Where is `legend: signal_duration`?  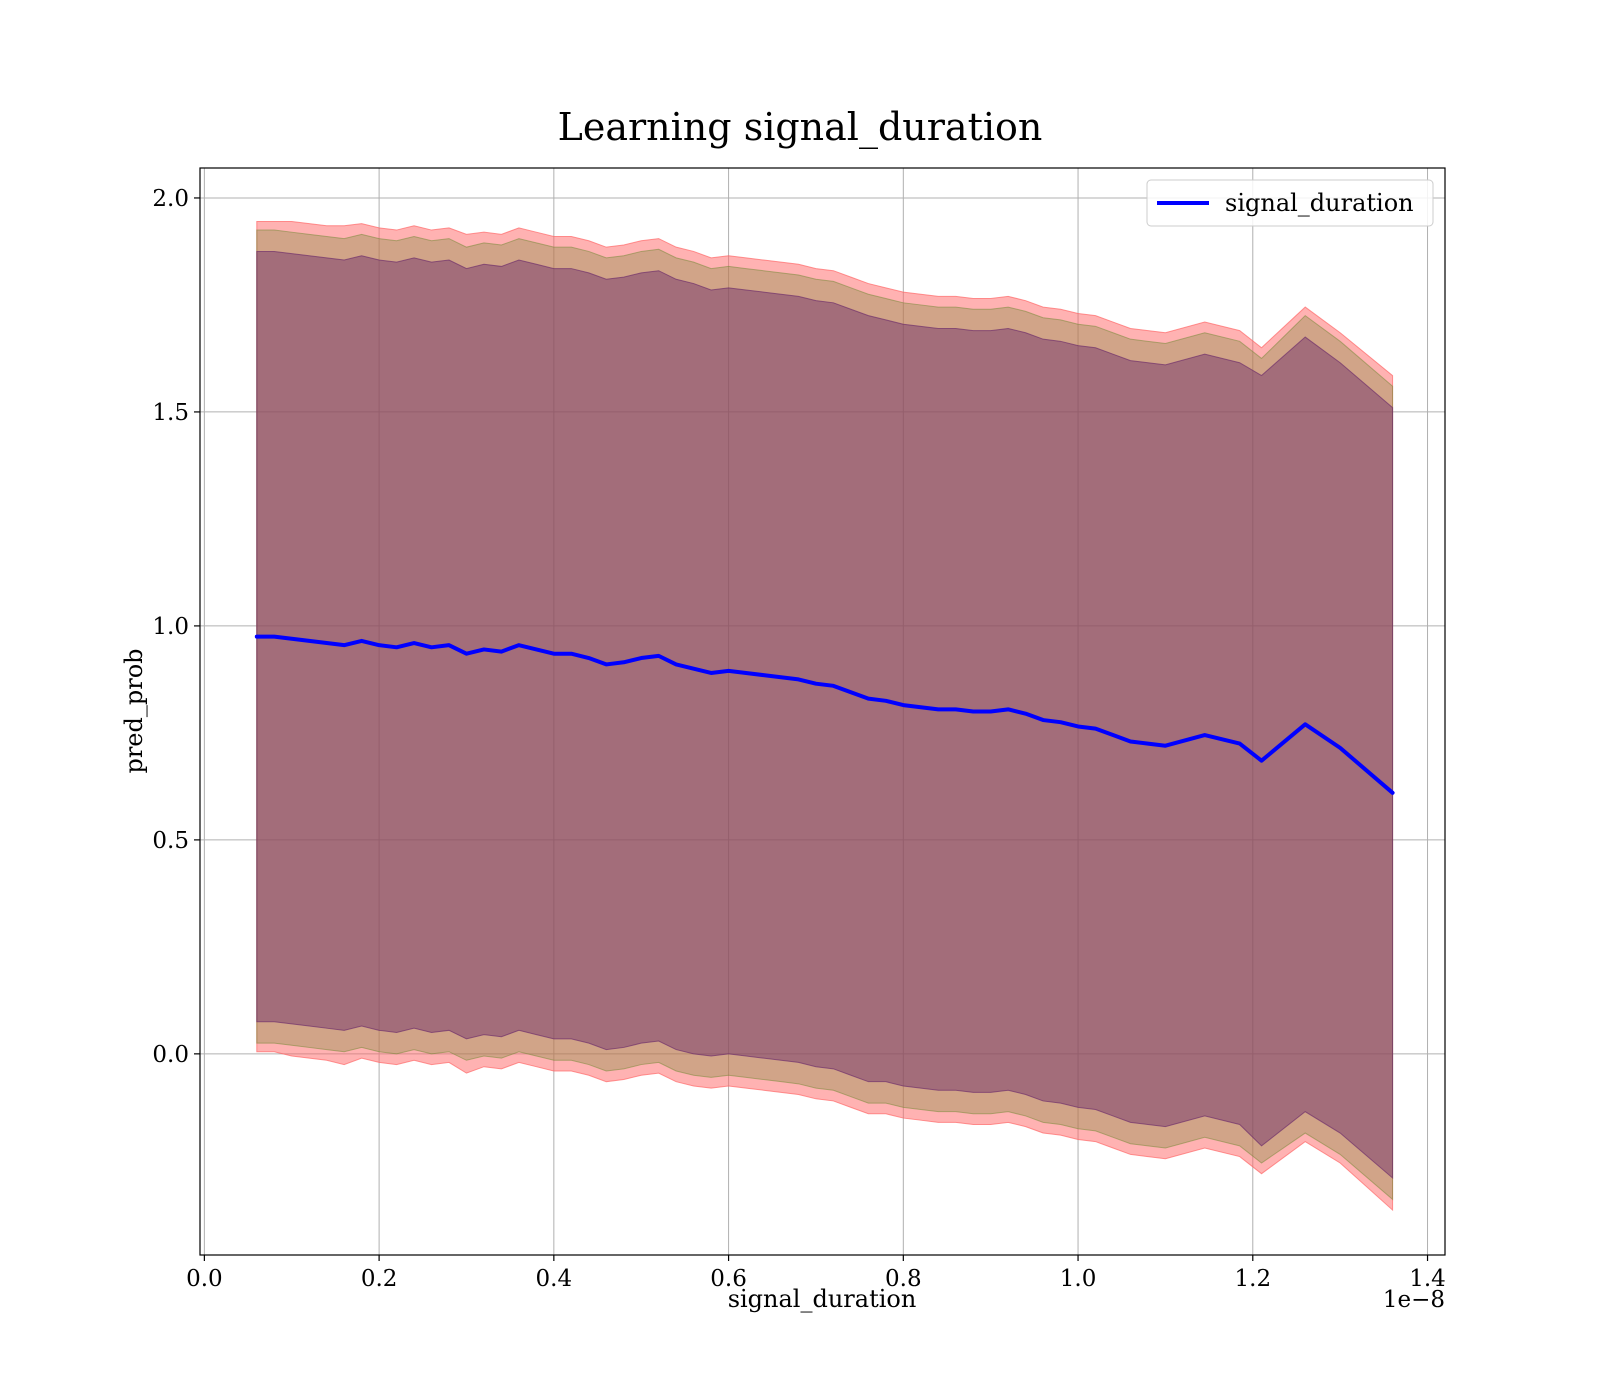
legend: signal_duration is located at coordinates (1290, 203).